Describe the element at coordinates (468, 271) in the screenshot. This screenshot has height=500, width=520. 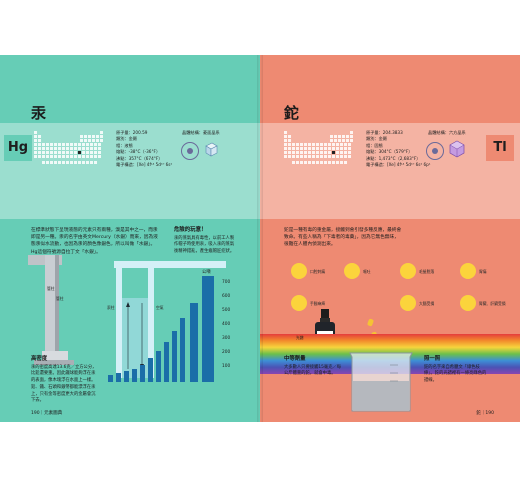
I see `stomach-icon` at that location.